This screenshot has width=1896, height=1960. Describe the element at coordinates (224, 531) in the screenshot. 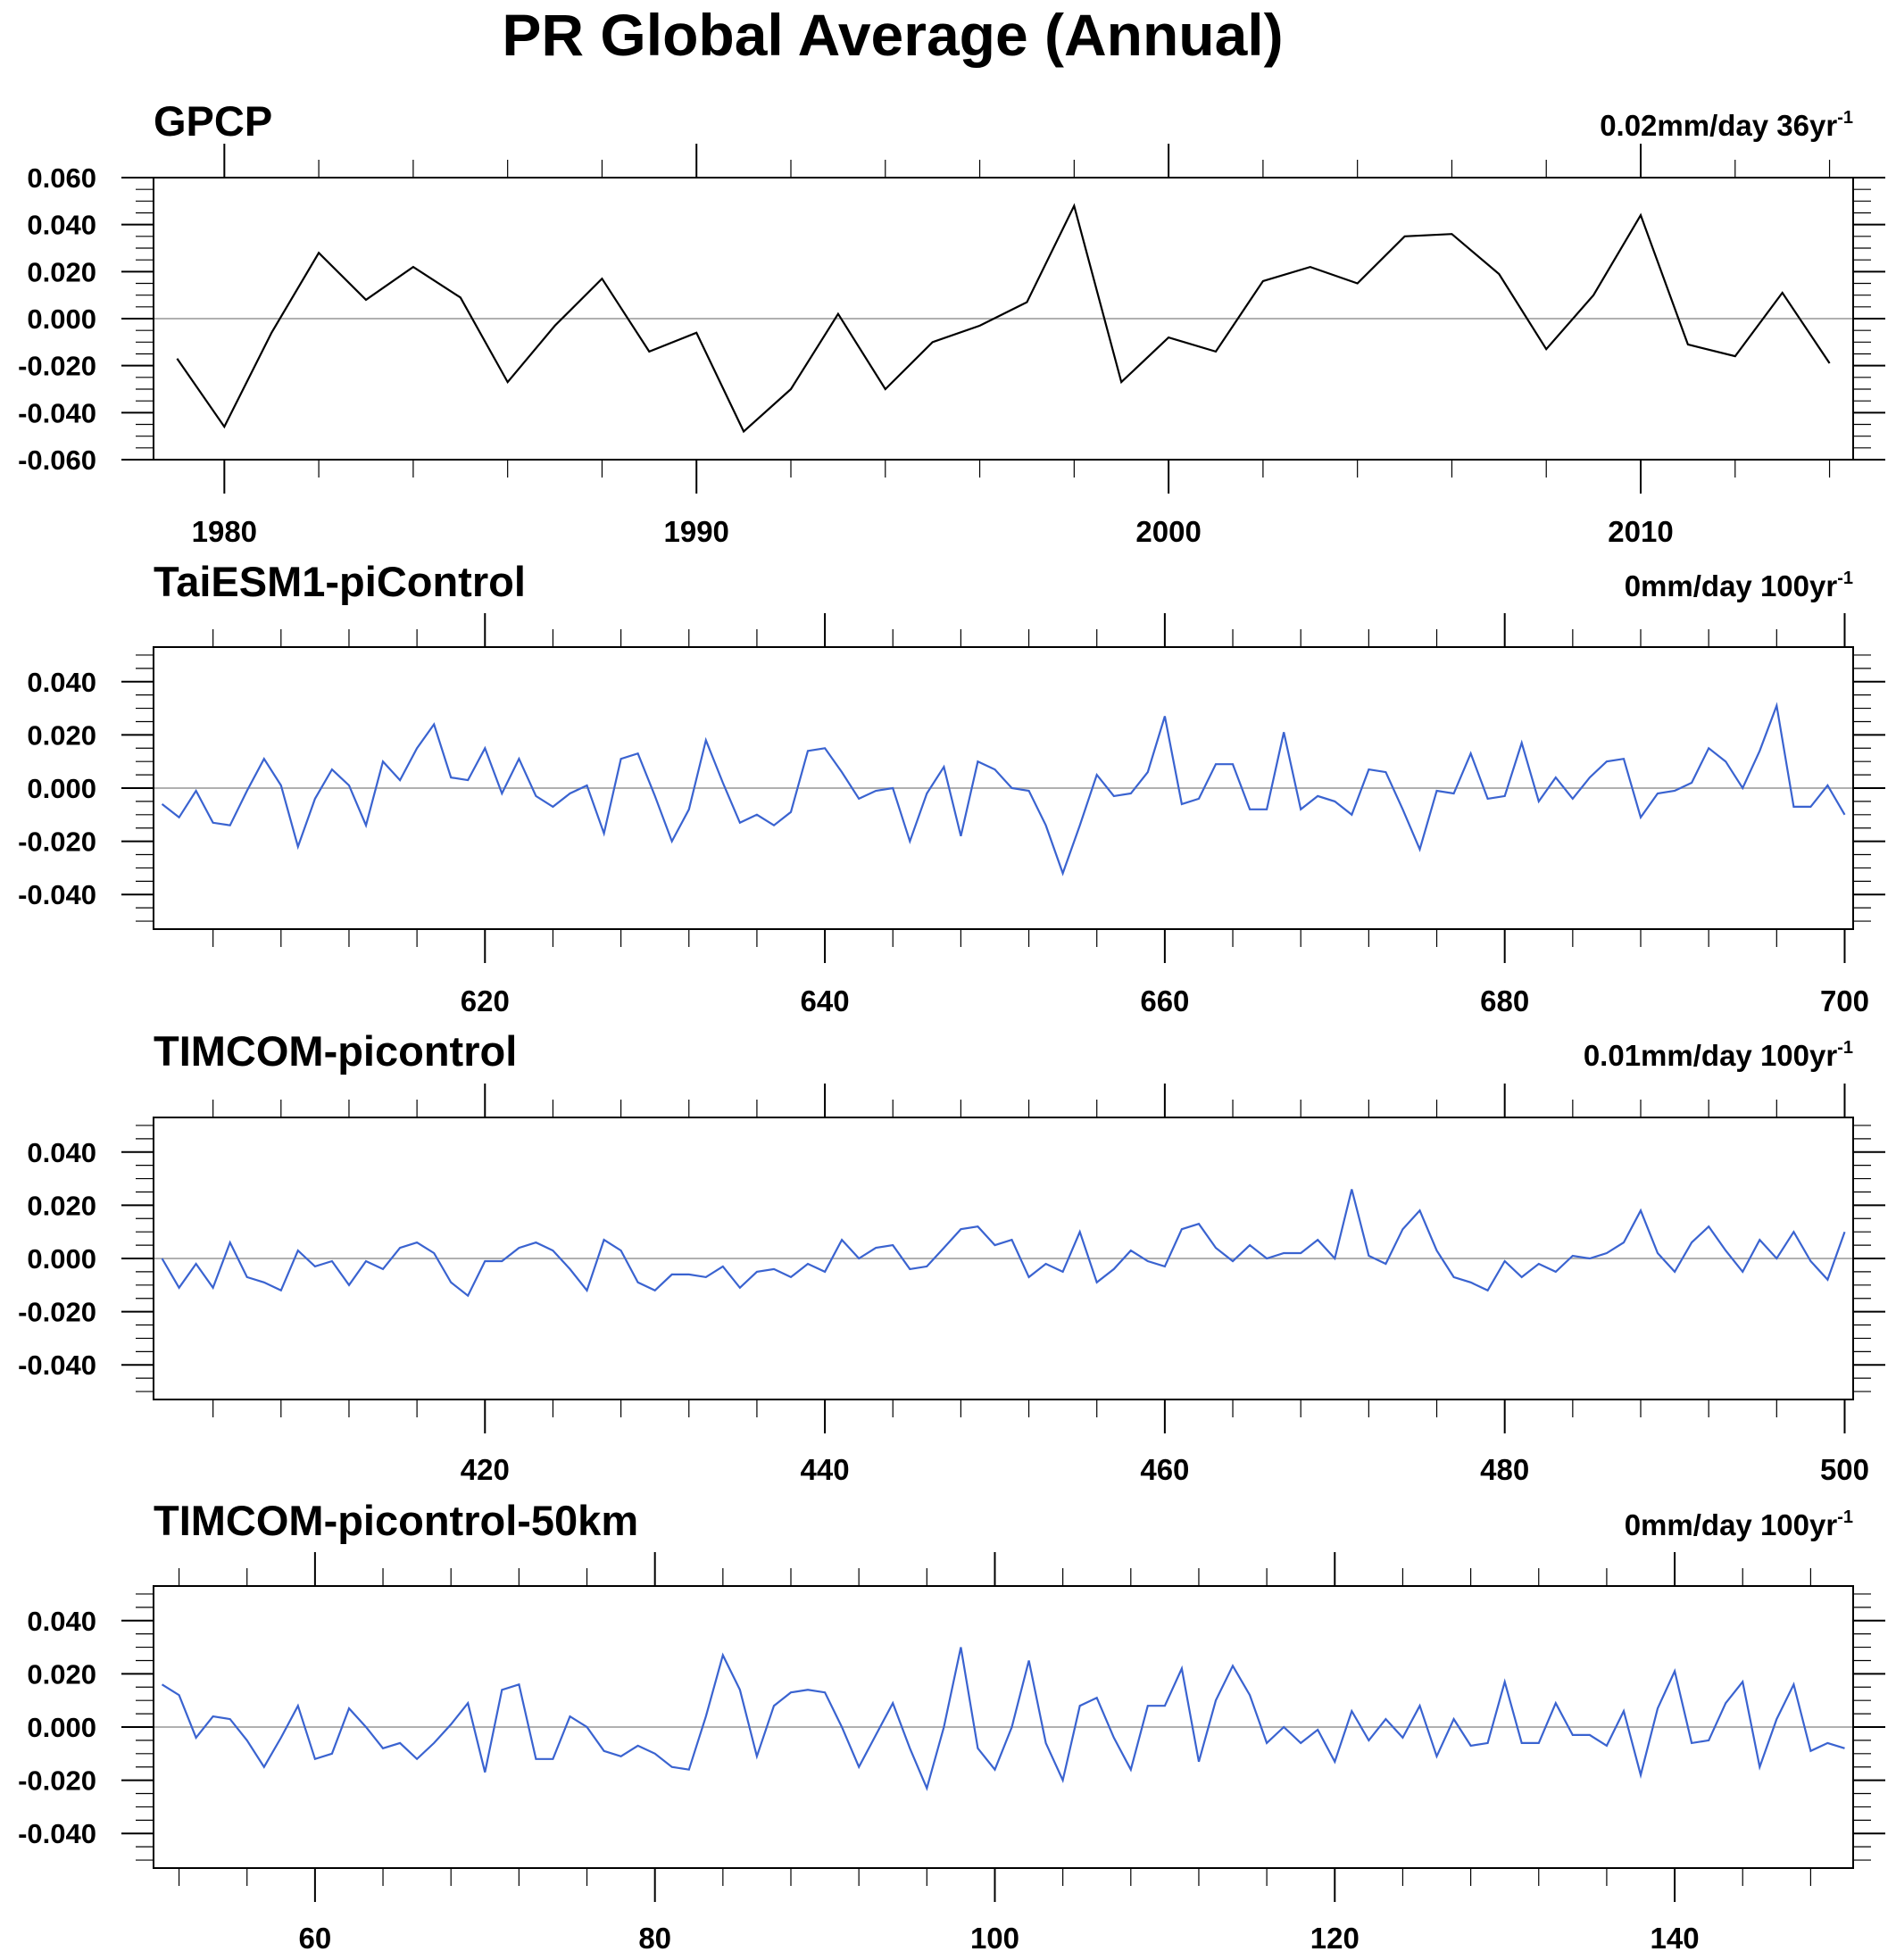

I see `x-tick-label: 1980` at that location.